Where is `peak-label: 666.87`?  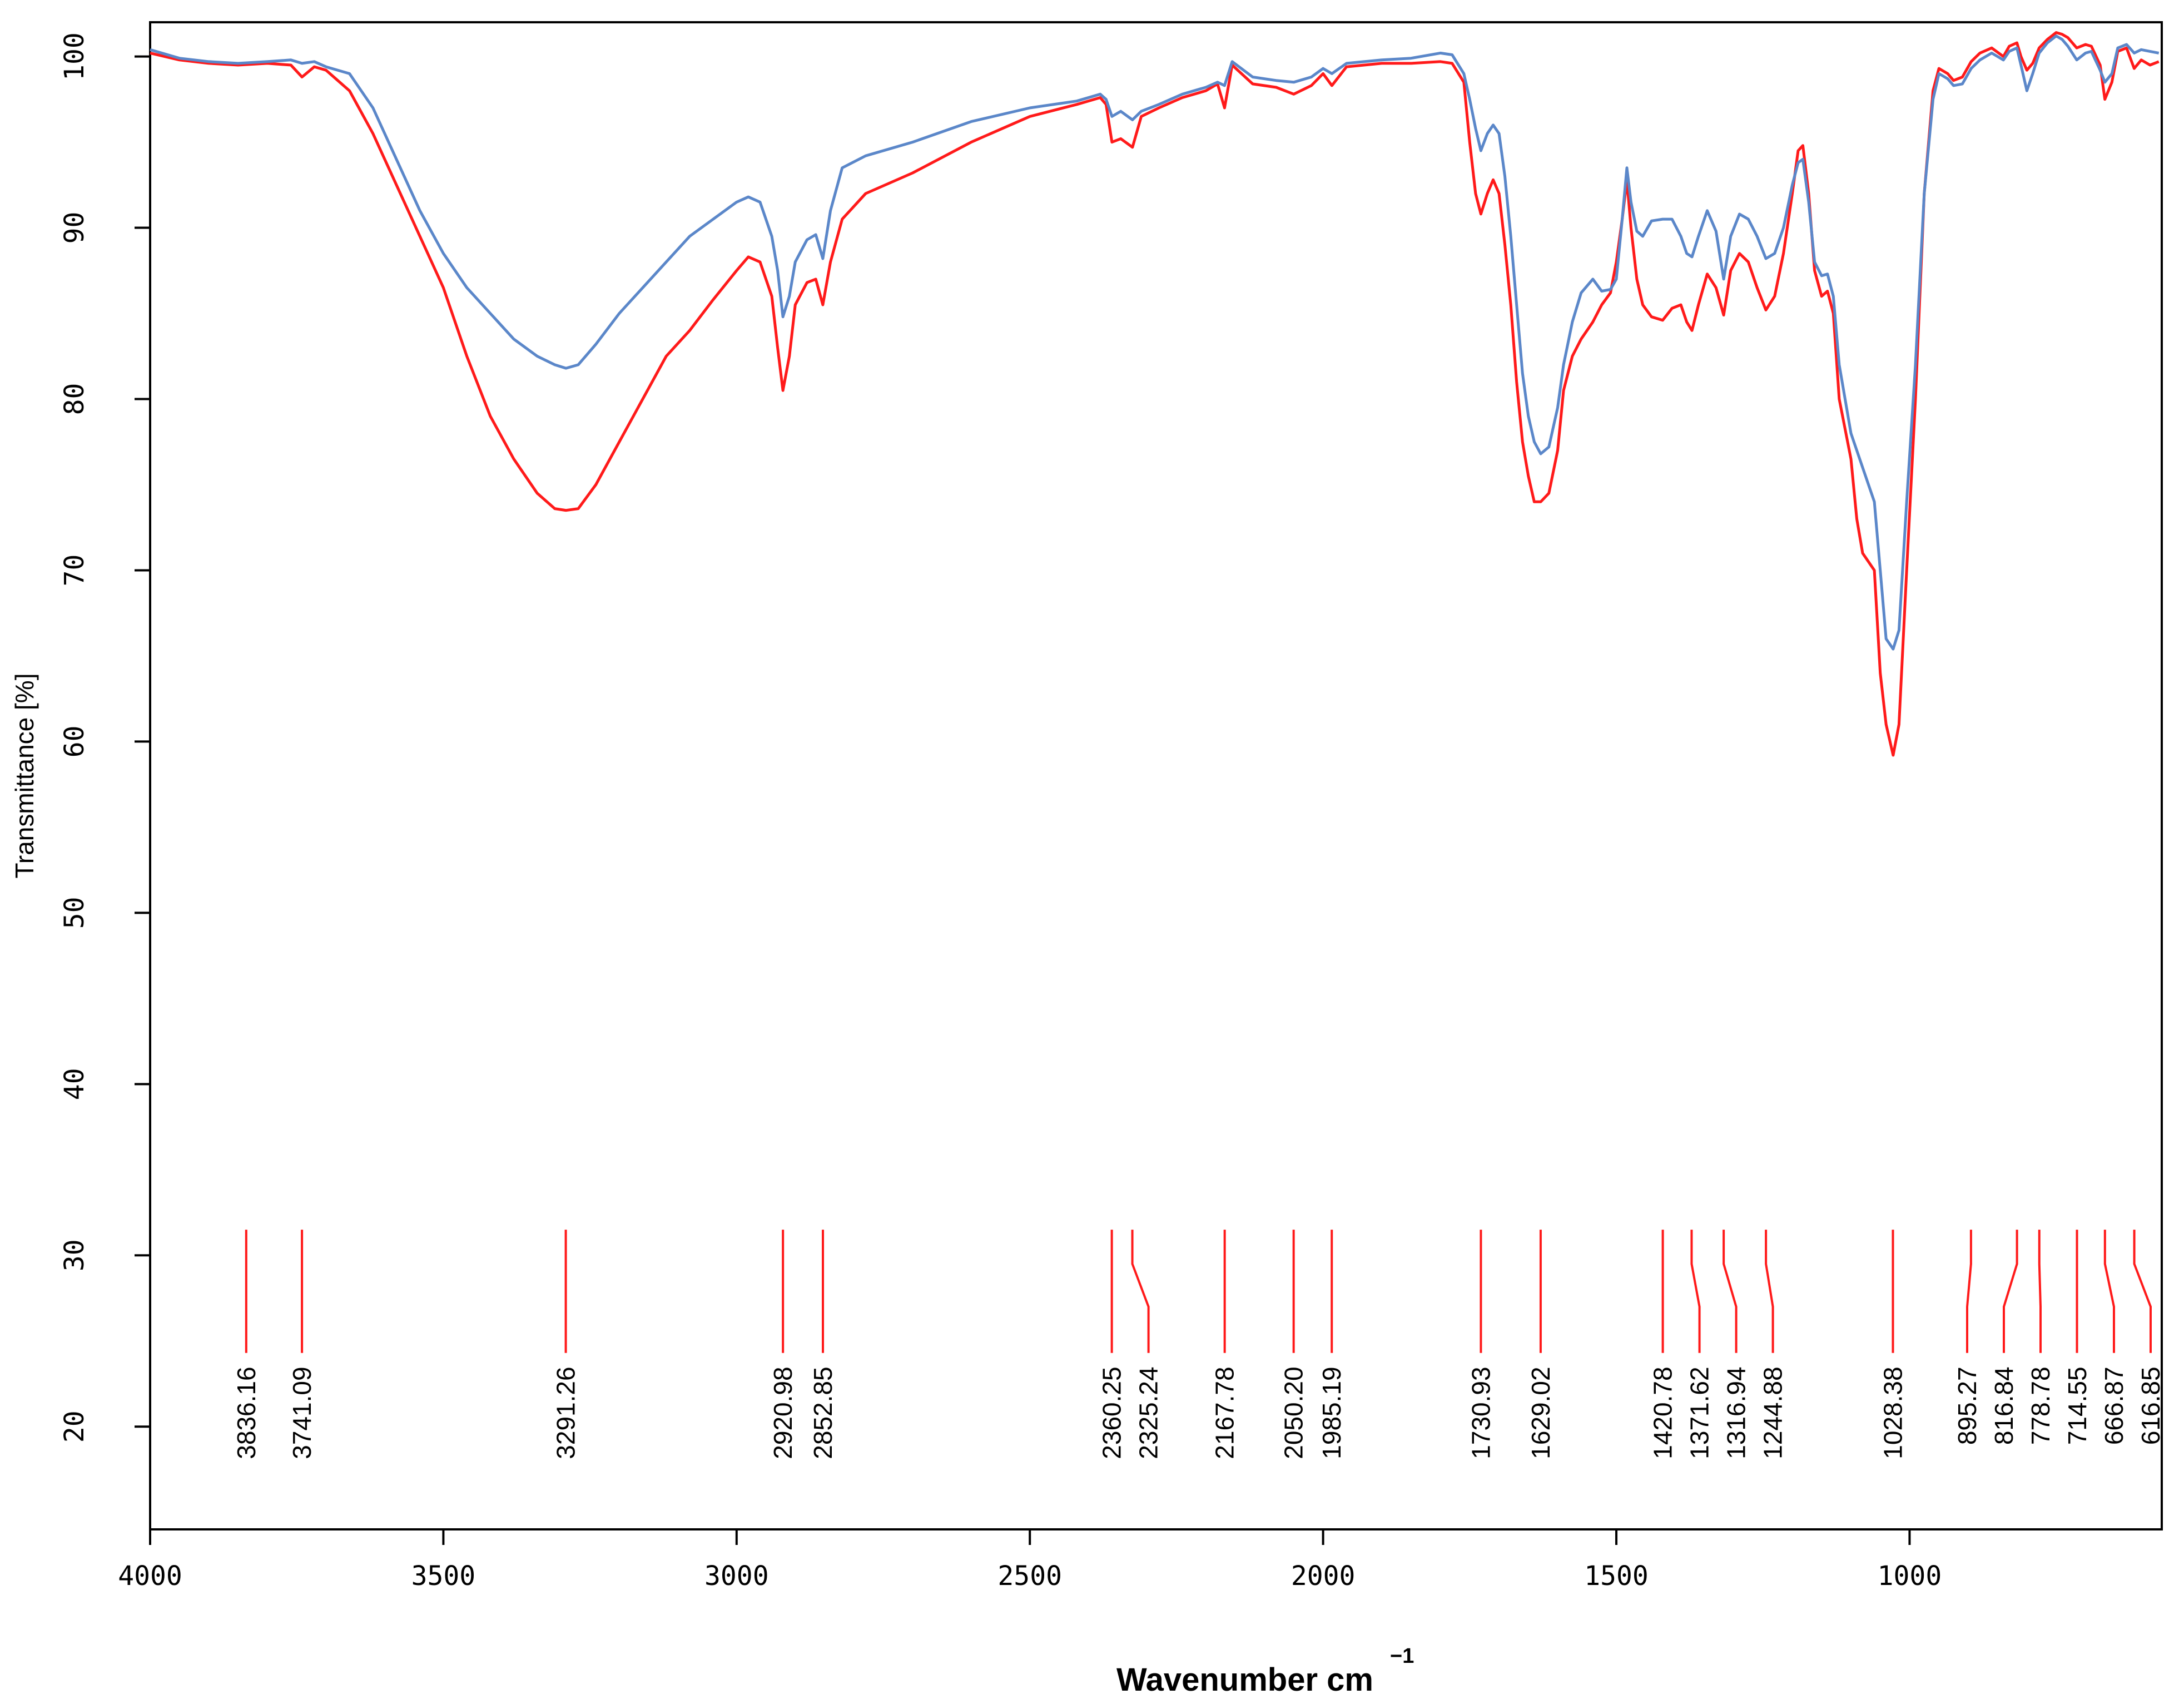
peak-label: 666.87 is located at coordinates (2113, 1405).